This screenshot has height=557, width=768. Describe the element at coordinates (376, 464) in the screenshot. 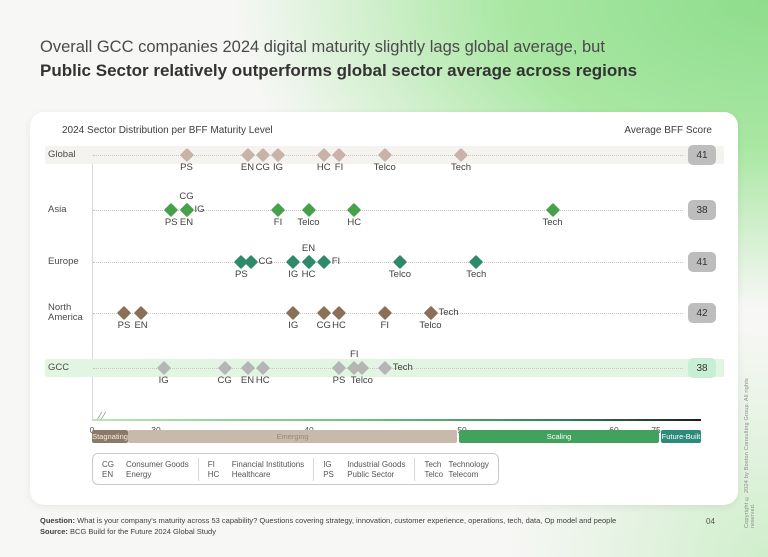

I see `legend-name: Industrial Goods` at that location.